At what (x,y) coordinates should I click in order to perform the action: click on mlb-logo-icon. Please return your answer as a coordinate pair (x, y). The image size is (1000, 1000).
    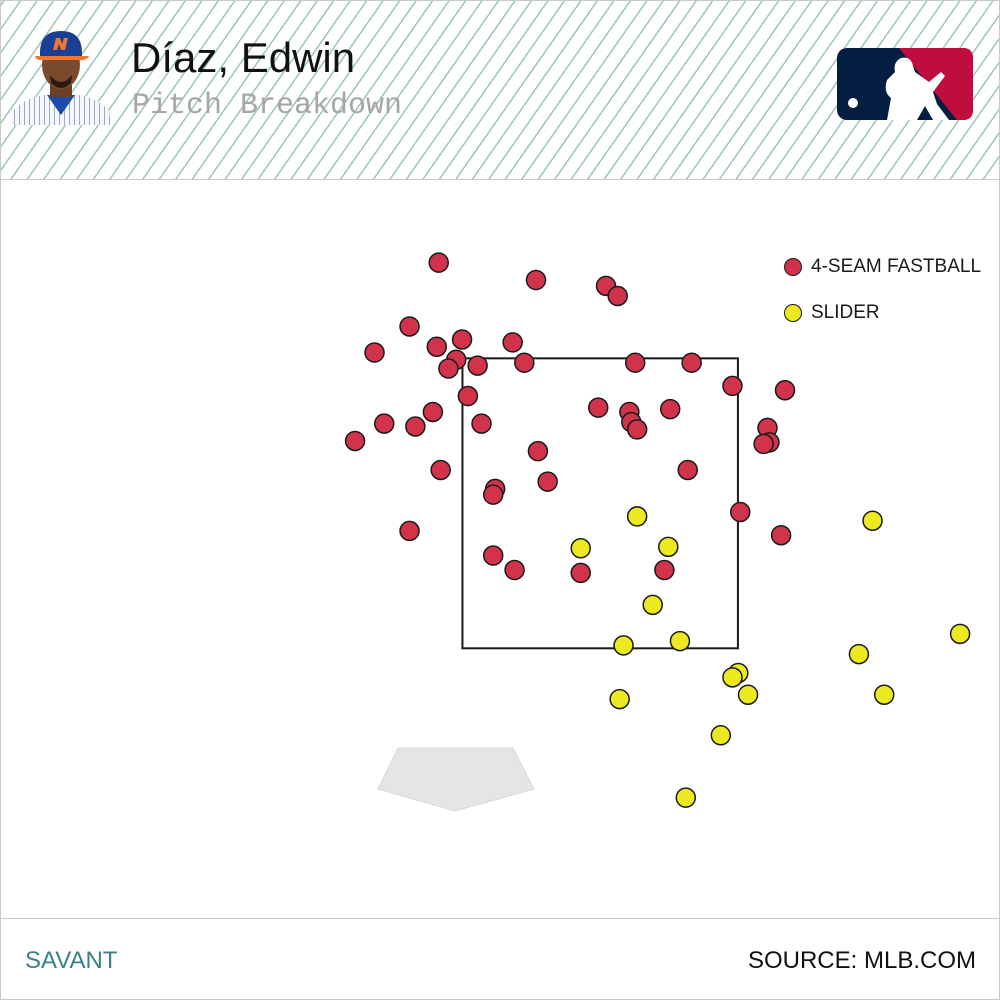
    Looking at the image, I should click on (905, 84).